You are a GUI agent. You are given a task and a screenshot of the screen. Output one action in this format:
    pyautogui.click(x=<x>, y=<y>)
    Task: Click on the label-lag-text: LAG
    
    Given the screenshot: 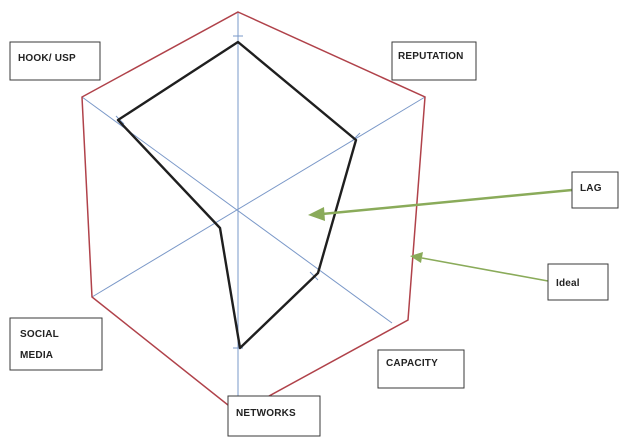 What is the action you would take?
    pyautogui.click(x=591, y=188)
    